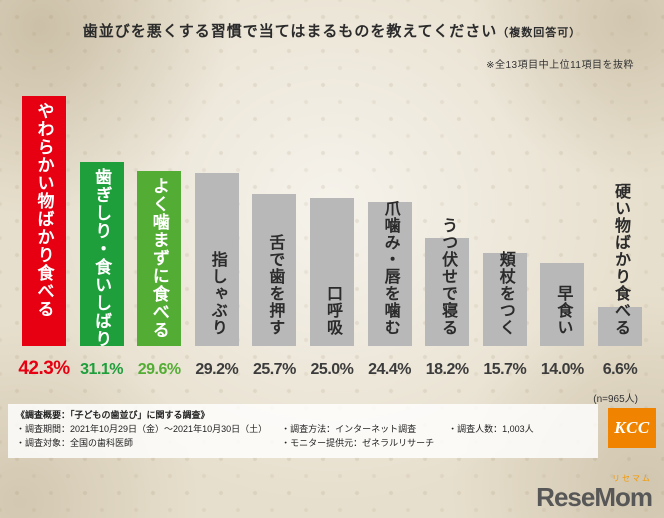  I want to click on bar-label: 爪噛み・唇を噛む, so click(390, 268).